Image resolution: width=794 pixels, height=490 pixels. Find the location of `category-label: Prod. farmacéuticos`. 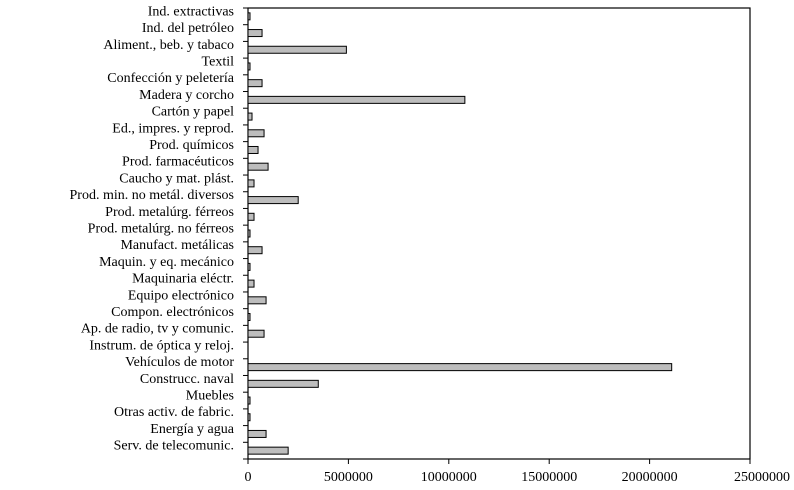

category-label: Prod. farmacéuticos is located at coordinates (178, 162).